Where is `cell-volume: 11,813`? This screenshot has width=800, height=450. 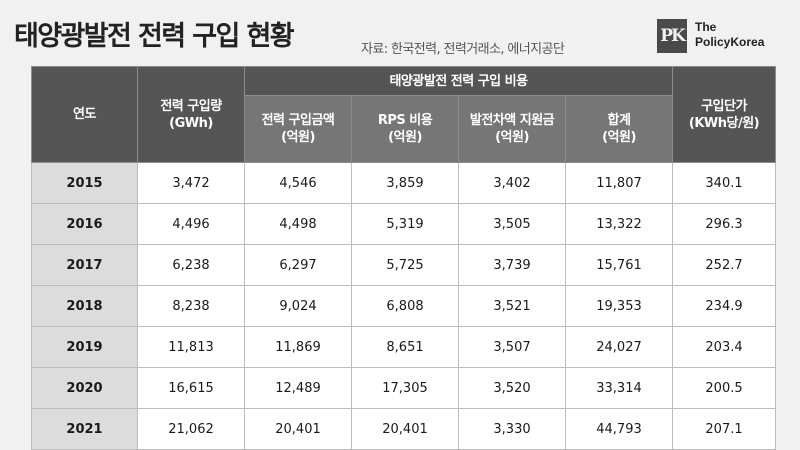
cell-volume: 11,813 is located at coordinates (191, 347).